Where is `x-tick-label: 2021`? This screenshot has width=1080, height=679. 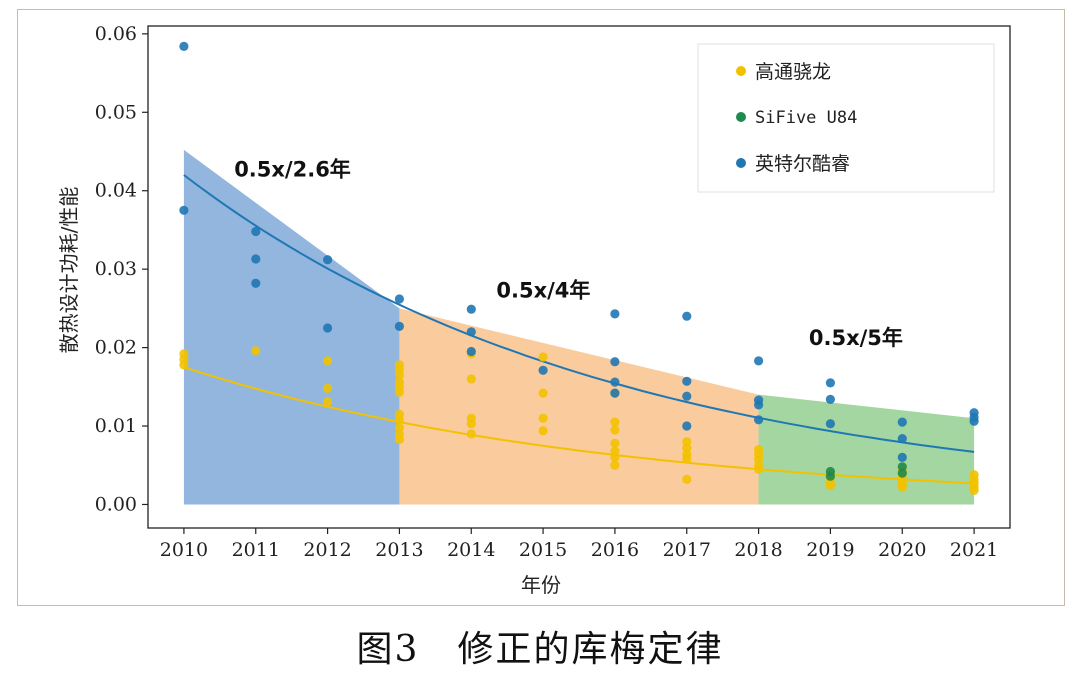
x-tick-label: 2021 is located at coordinates (974, 550).